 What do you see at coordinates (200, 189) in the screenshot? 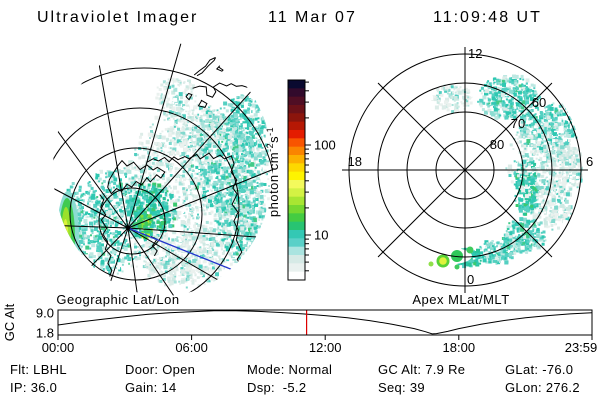
I see `meridian-line` at bounding box center [200, 189].